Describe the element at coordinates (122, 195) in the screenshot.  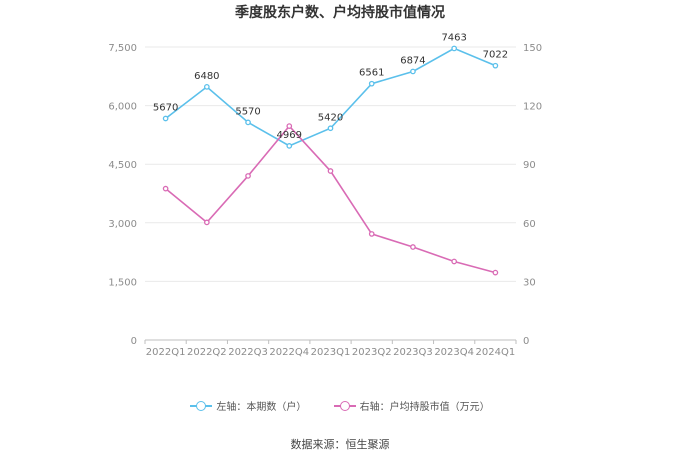
I see `left-axis-ticks: 0 1,500 3,000 4,500 6,000 7,500` at that location.